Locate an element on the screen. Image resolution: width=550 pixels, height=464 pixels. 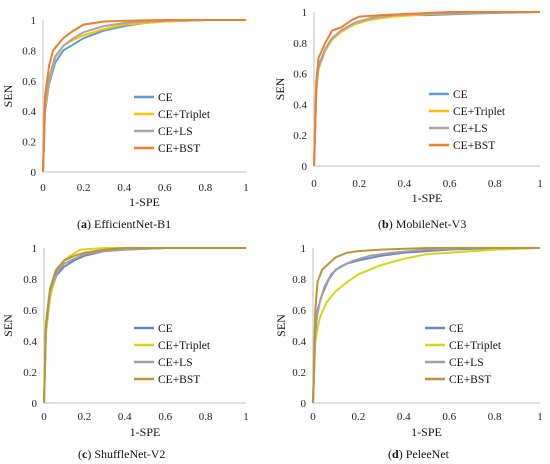
series-line-ce is located at coordinates (427, 89).